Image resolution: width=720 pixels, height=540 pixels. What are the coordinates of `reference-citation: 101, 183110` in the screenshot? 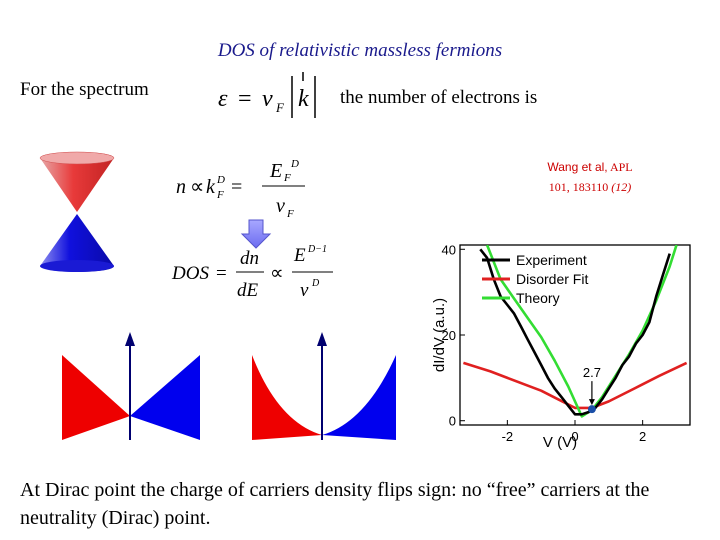 It's located at (578, 187).